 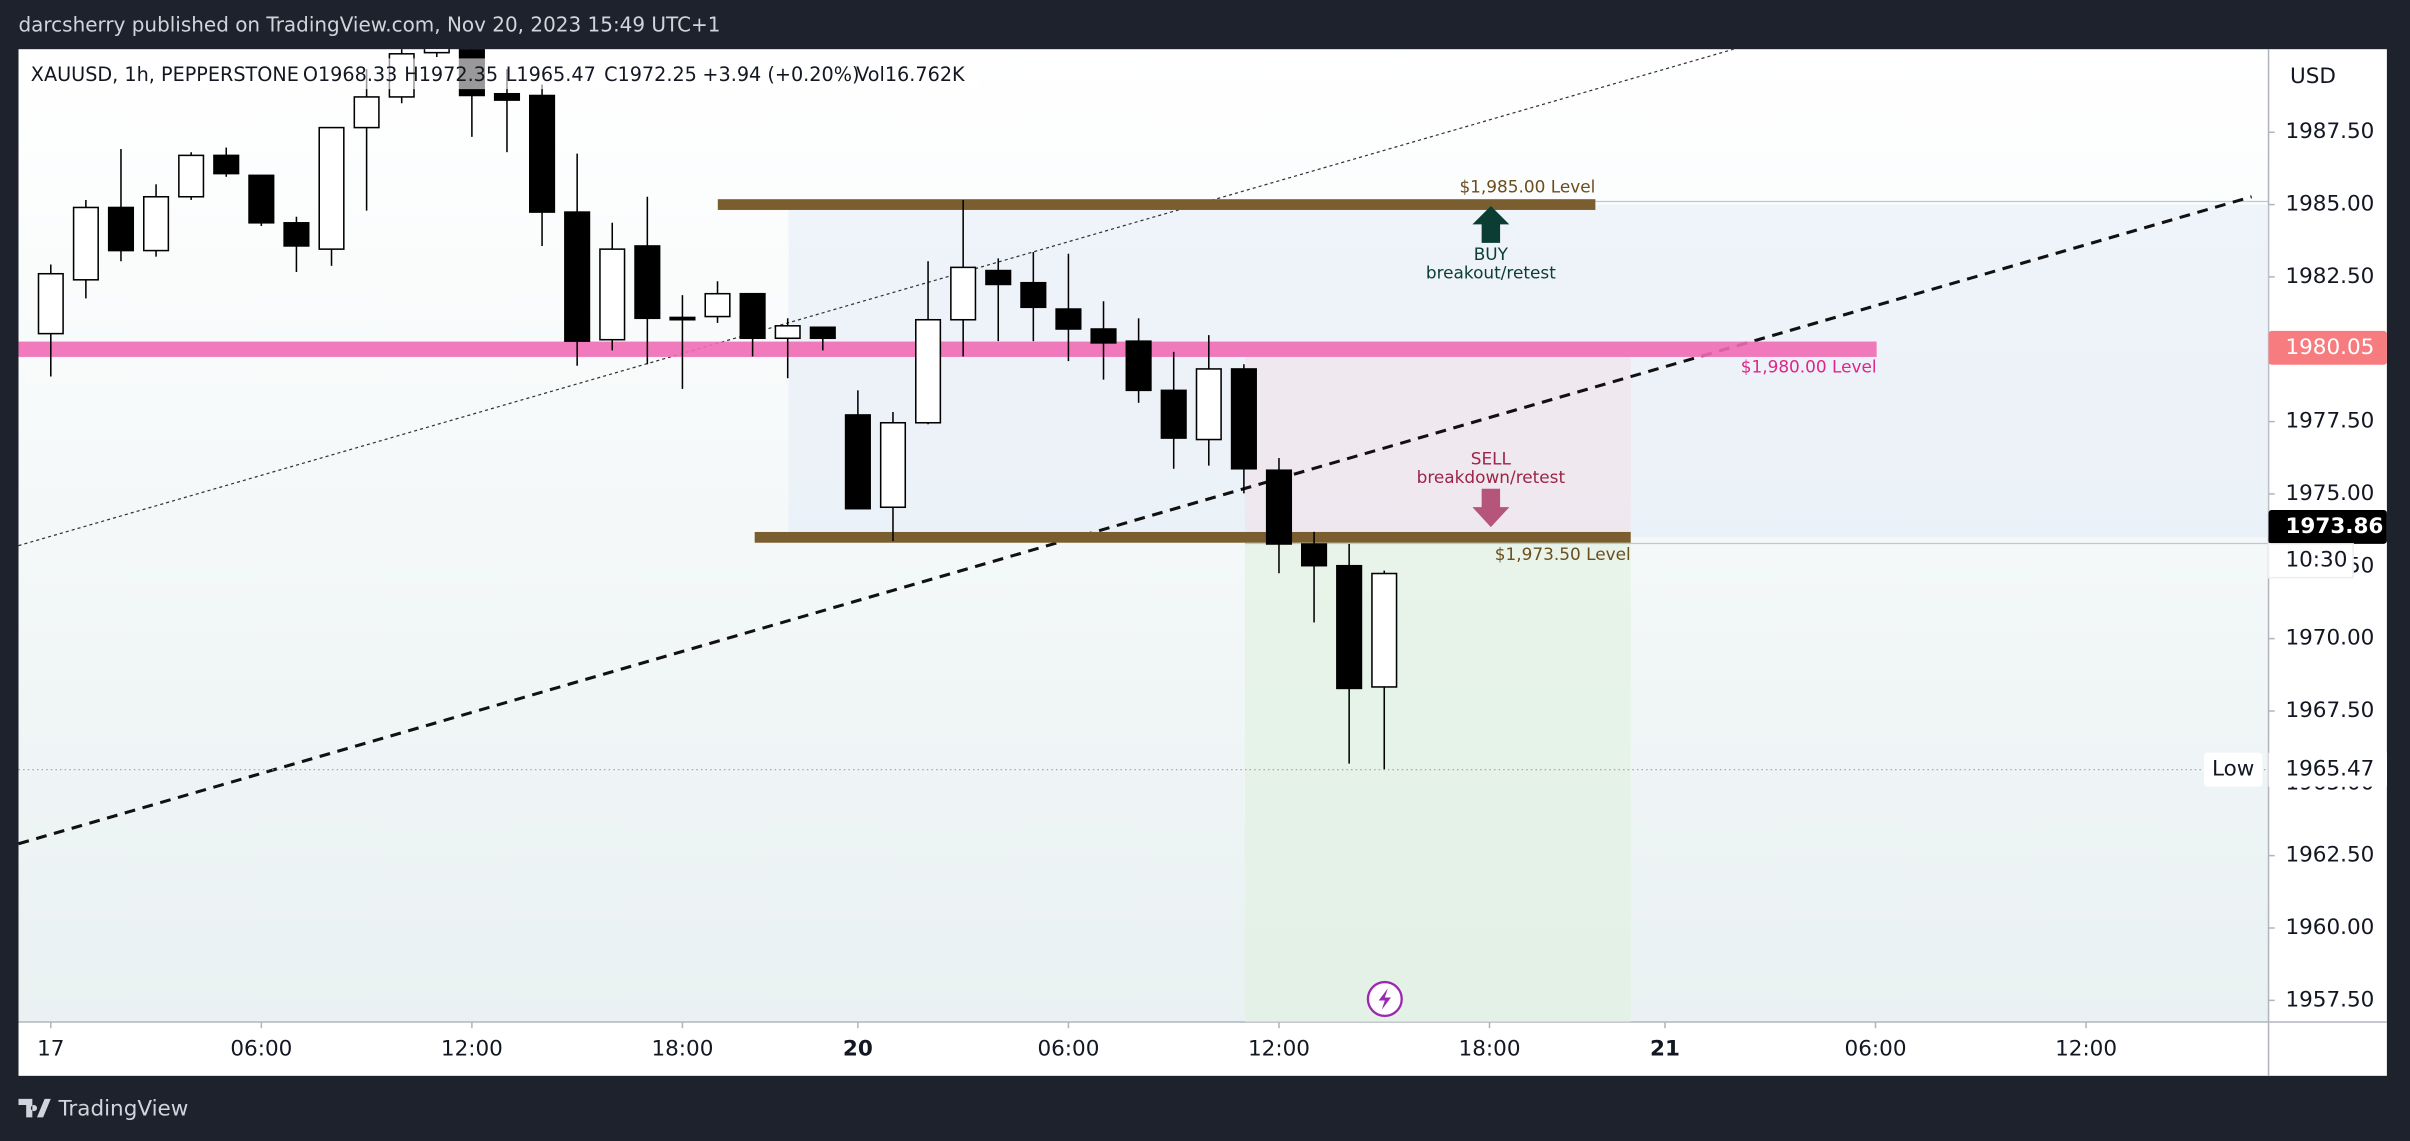 I want to click on footer-logo: TradingView, so click(x=103, y=1109).